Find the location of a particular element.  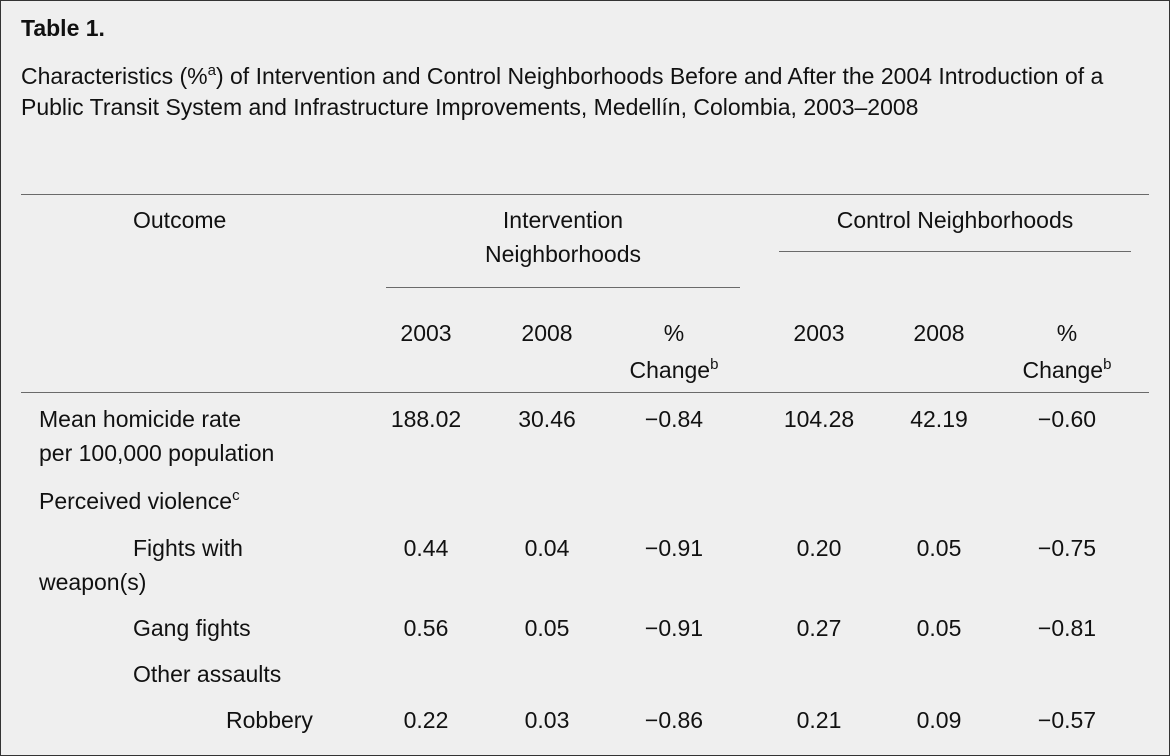

row-homicide-label-line1: Mean homicide rate is located at coordinates (140, 419).